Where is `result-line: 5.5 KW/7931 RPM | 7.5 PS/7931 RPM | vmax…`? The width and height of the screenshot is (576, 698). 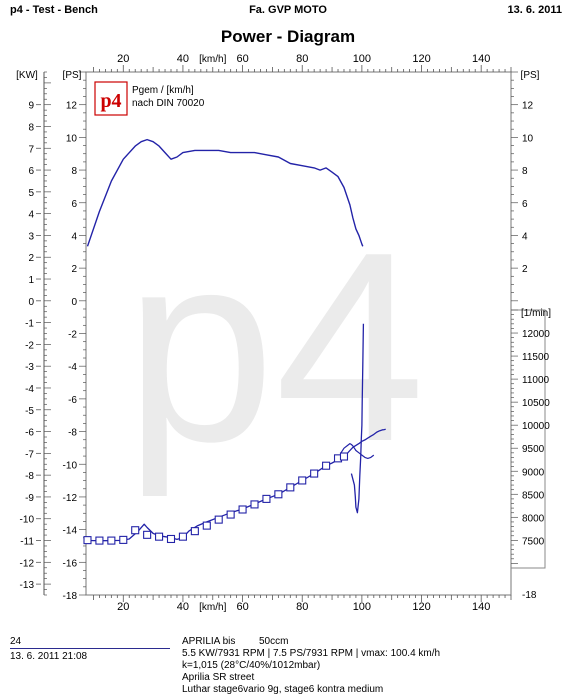 result-line: 5.5 KW/7931 RPM | 7.5 PS/7931 RPM | vmax… is located at coordinates (311, 653).